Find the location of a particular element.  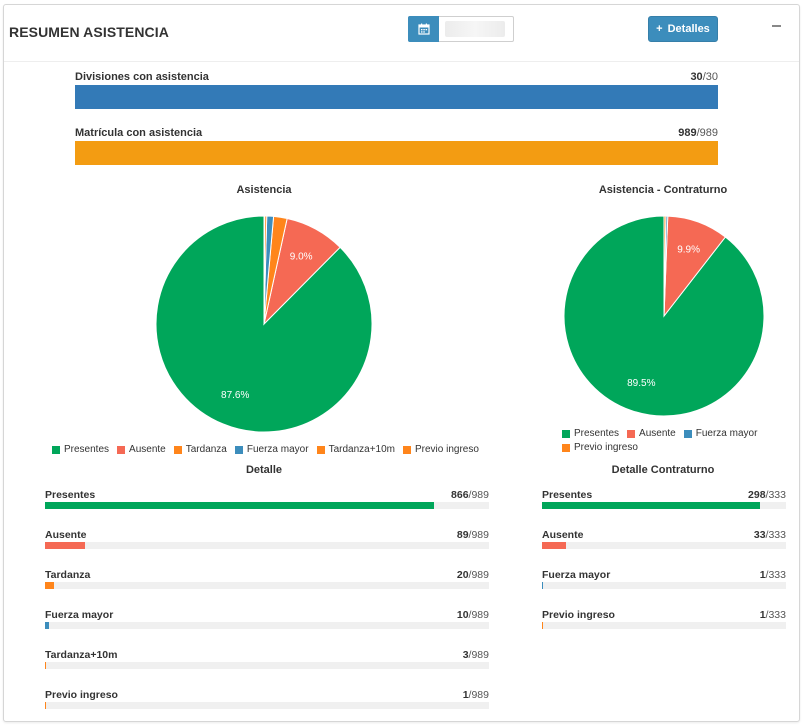

detail-row-count: 89/989 is located at coordinates (472, 535).